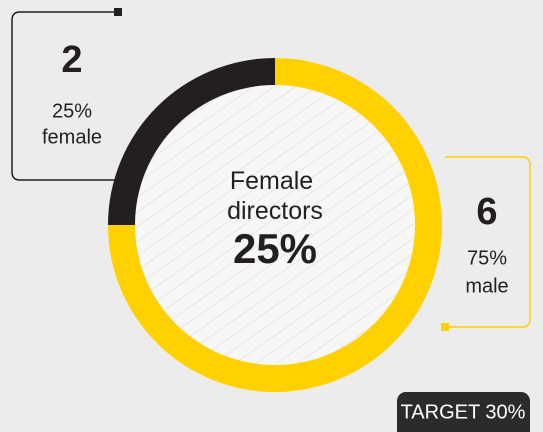 Image resolution: width=543 pixels, height=432 pixels. I want to click on target-label: TARGET 30%, so click(463, 412).